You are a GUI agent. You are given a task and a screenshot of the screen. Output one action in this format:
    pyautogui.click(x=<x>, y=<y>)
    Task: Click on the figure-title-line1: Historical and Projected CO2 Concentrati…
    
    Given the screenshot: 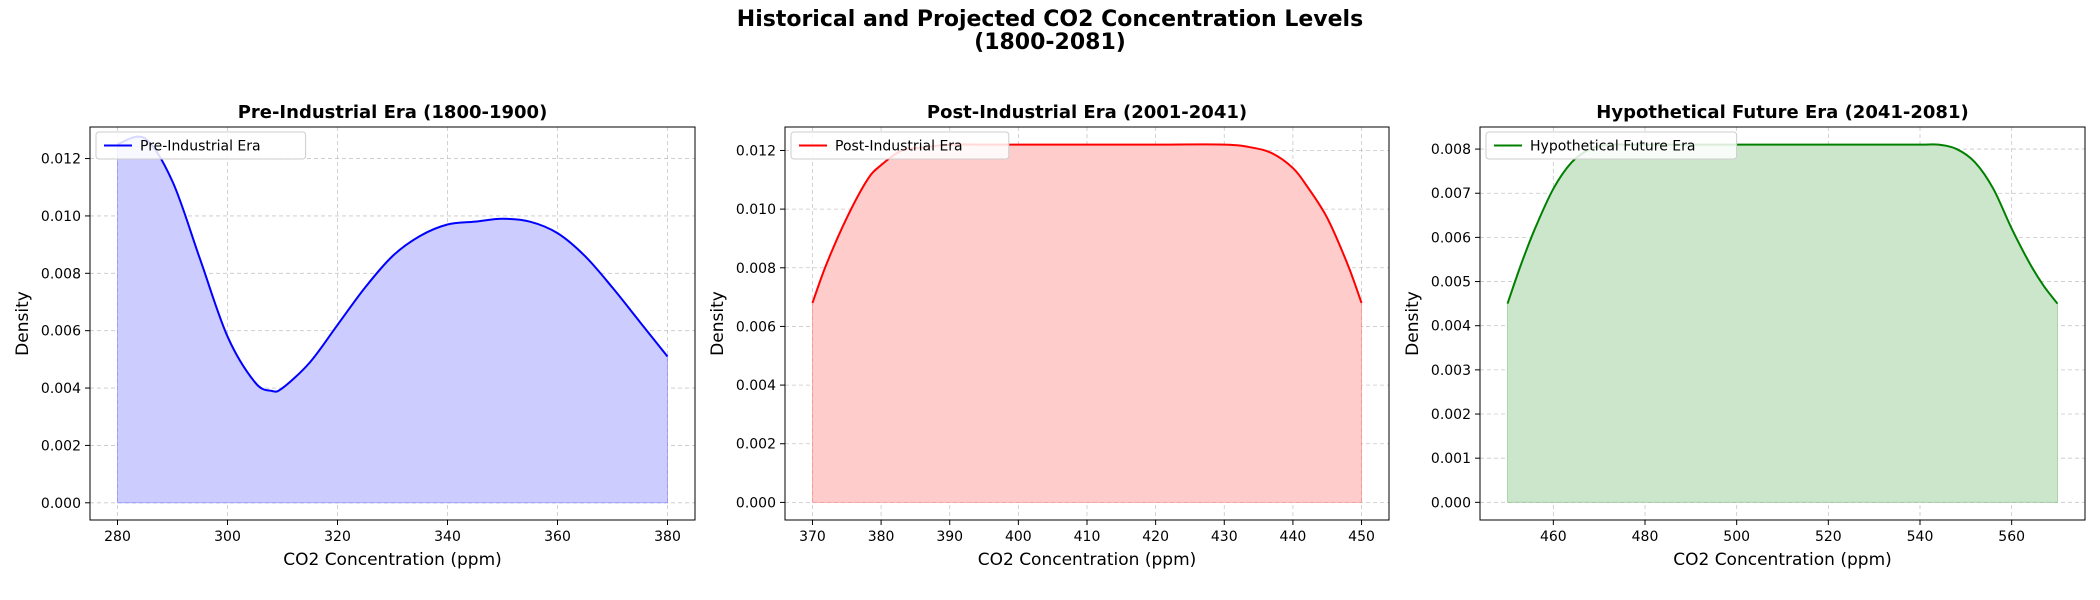 What is the action you would take?
    pyautogui.click(x=1050, y=19)
    